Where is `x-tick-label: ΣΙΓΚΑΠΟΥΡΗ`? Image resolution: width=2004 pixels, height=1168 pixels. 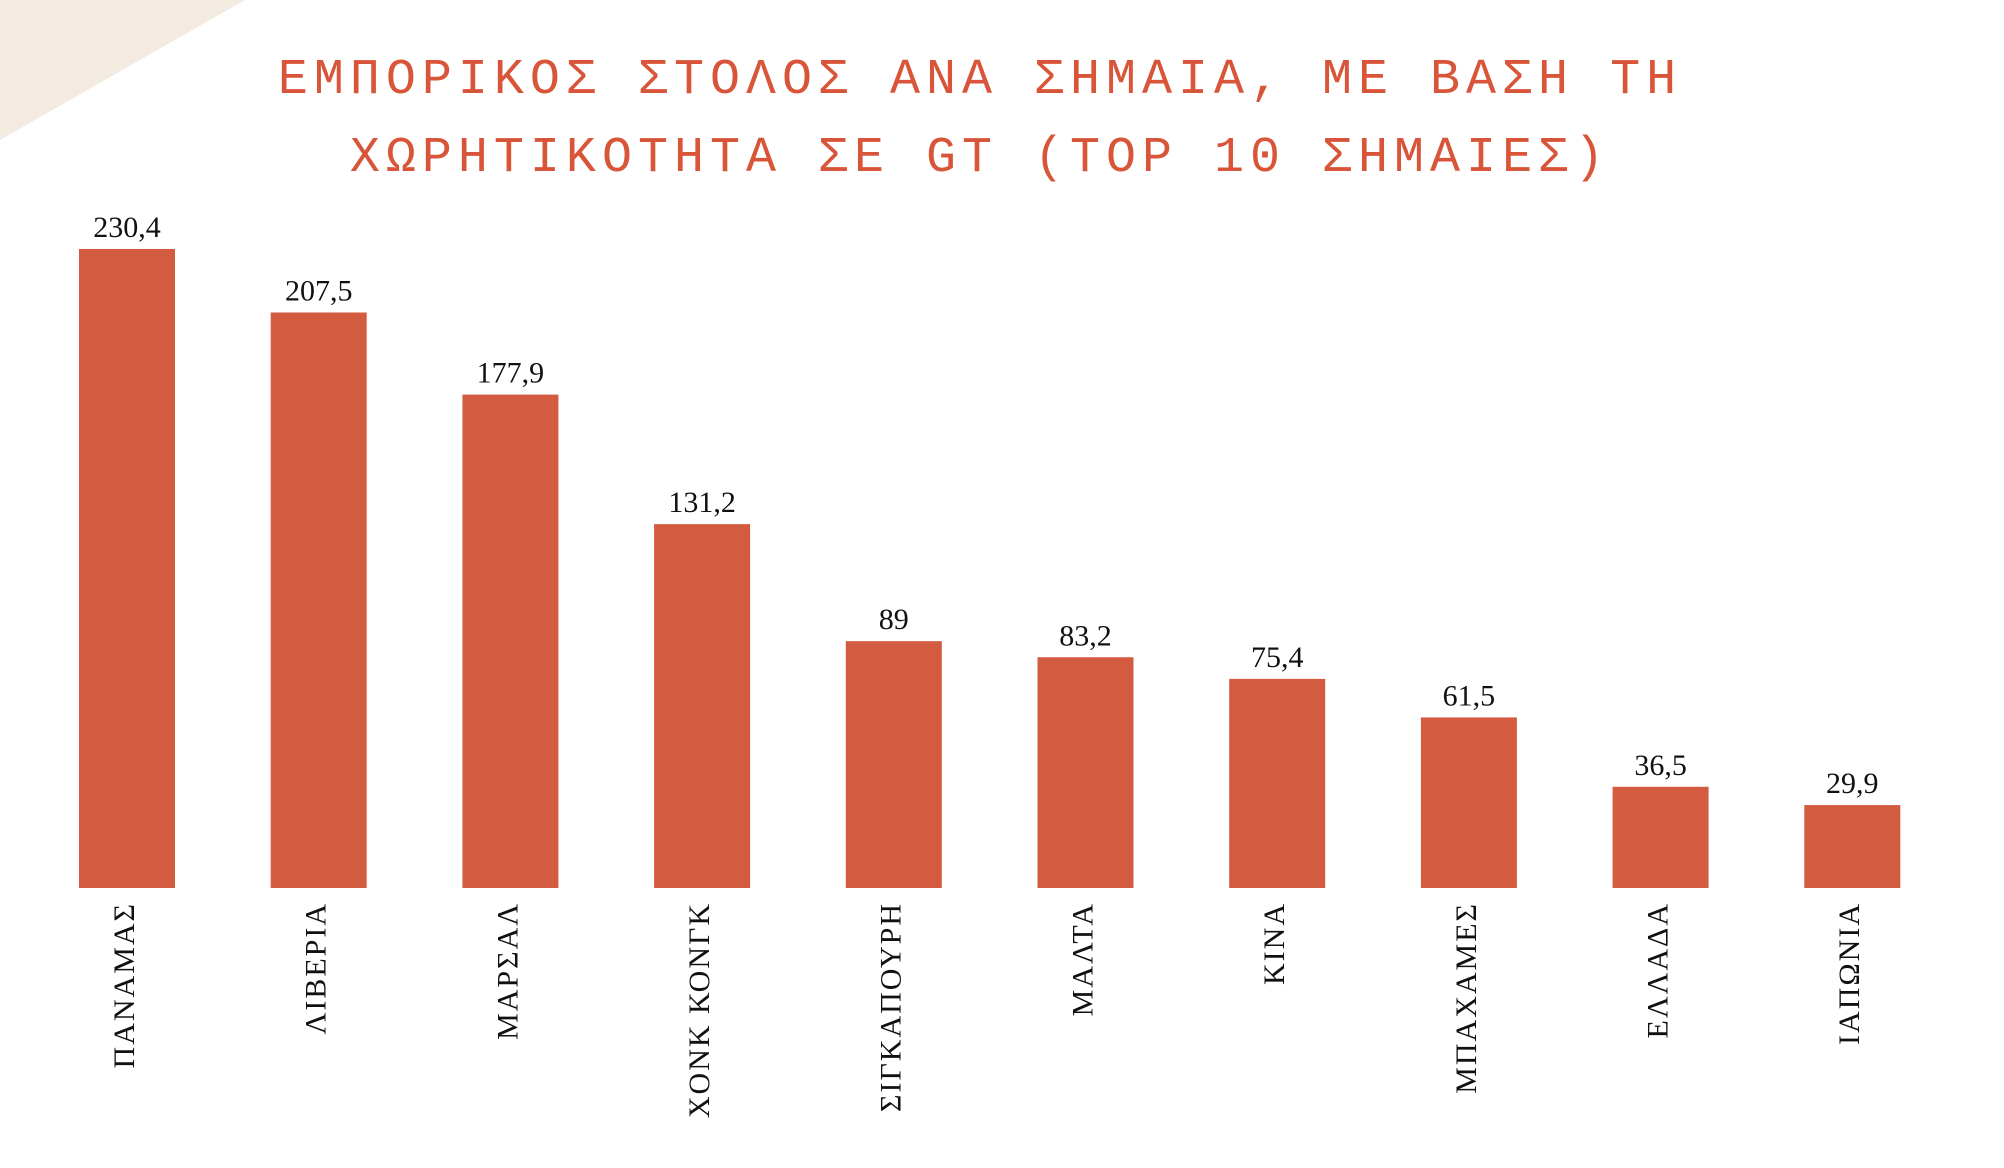
x-tick-label: ΣΙΓΚΑΠΟΥΡΗ is located at coordinates (891, 1007).